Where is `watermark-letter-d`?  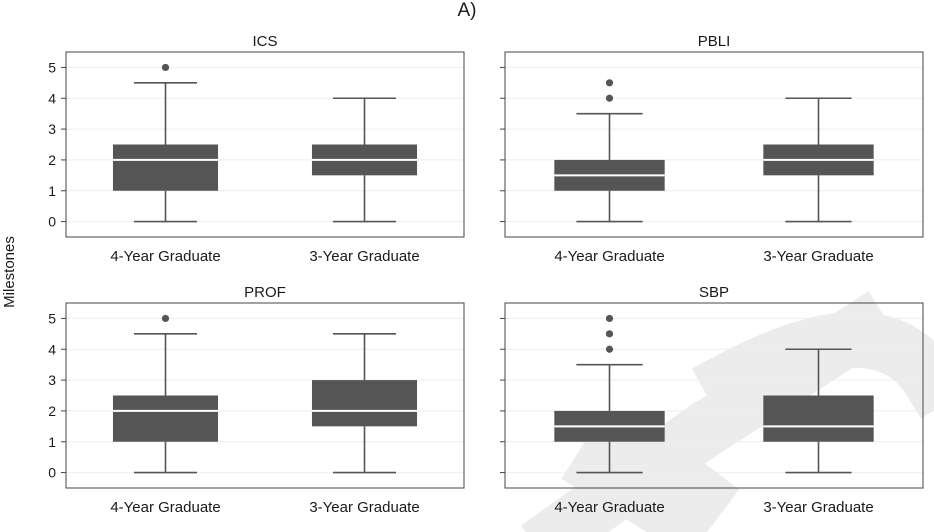
watermark-letter-d is located at coordinates (807, 375).